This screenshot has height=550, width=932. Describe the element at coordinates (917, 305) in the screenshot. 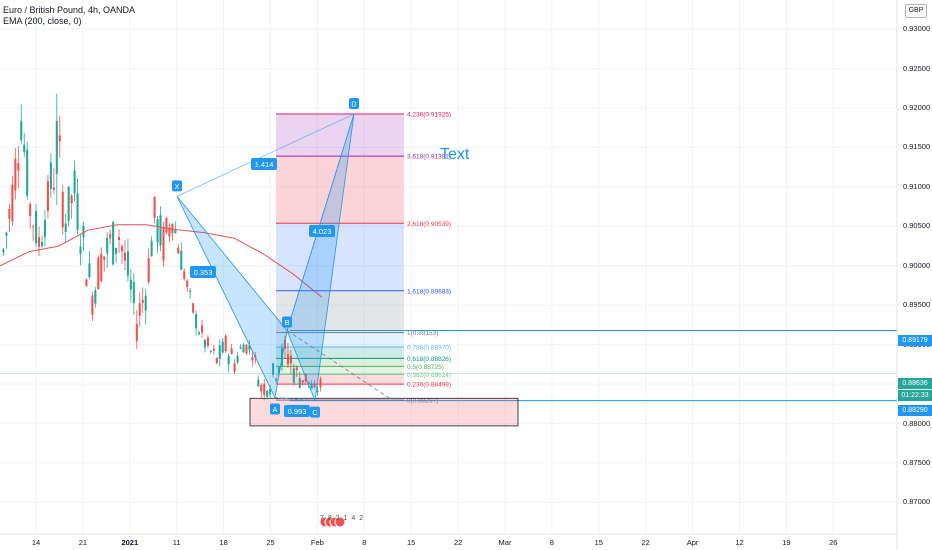

I see `y-tick-label: 0.89500` at that location.